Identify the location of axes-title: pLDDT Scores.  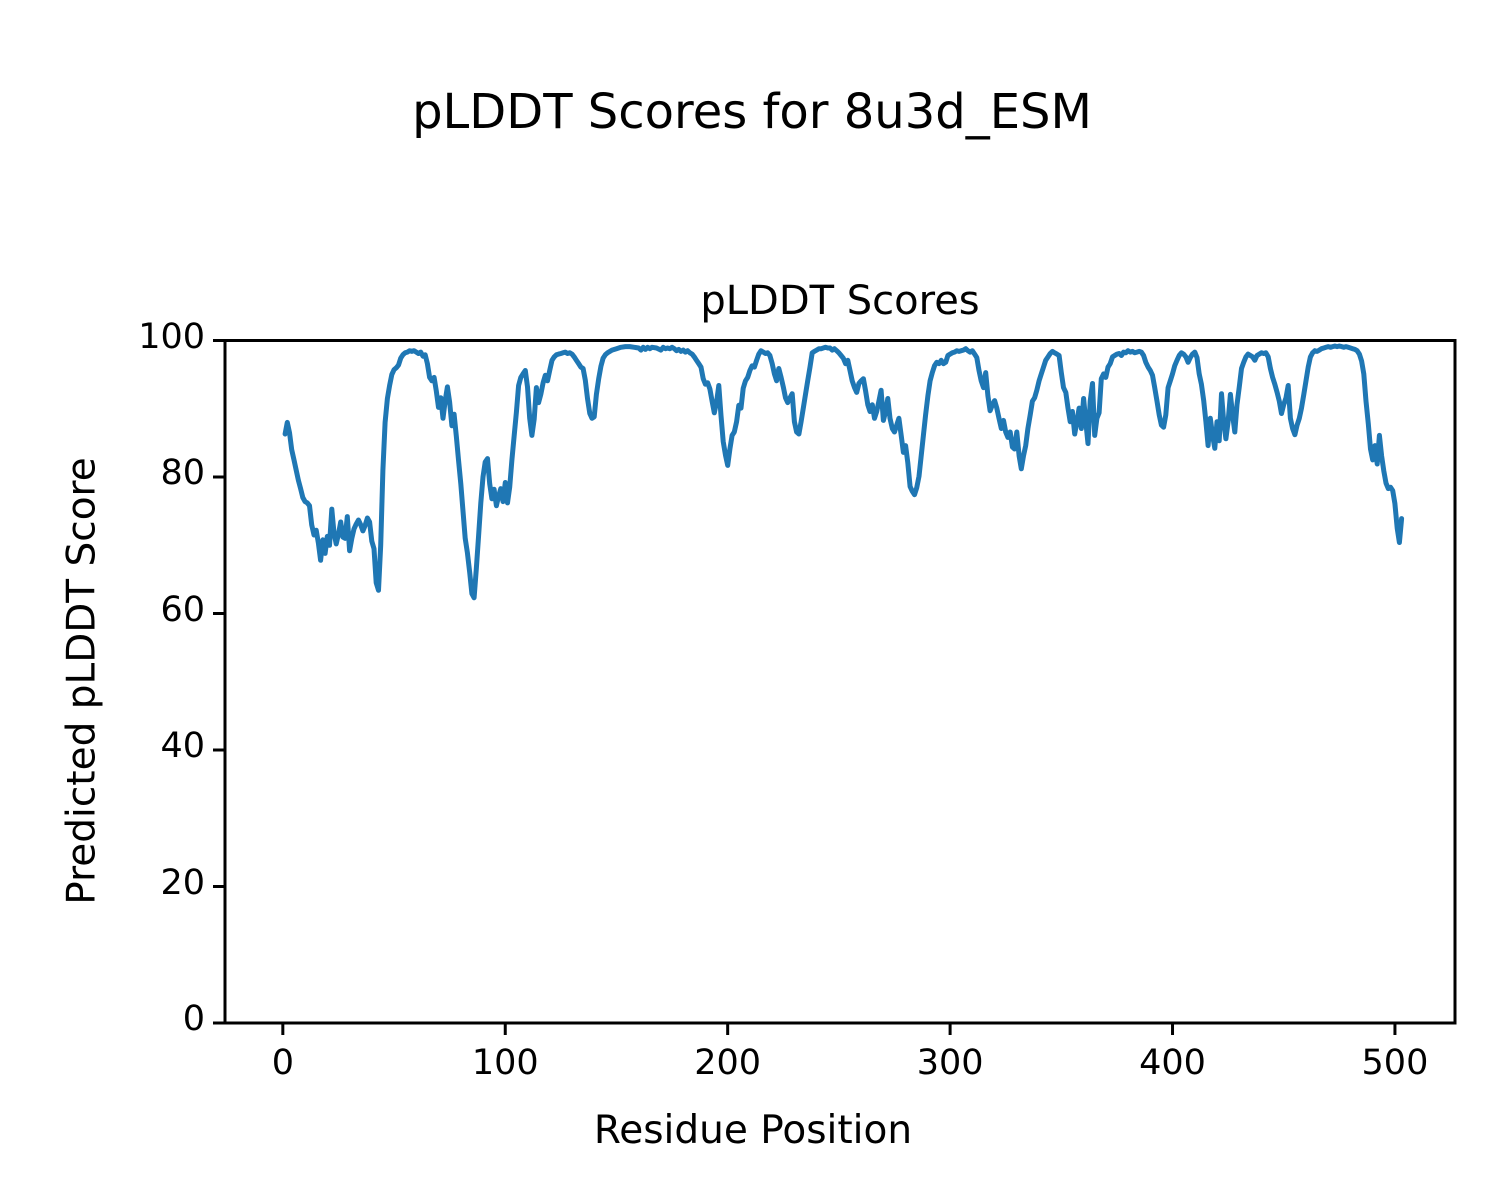
(840, 301).